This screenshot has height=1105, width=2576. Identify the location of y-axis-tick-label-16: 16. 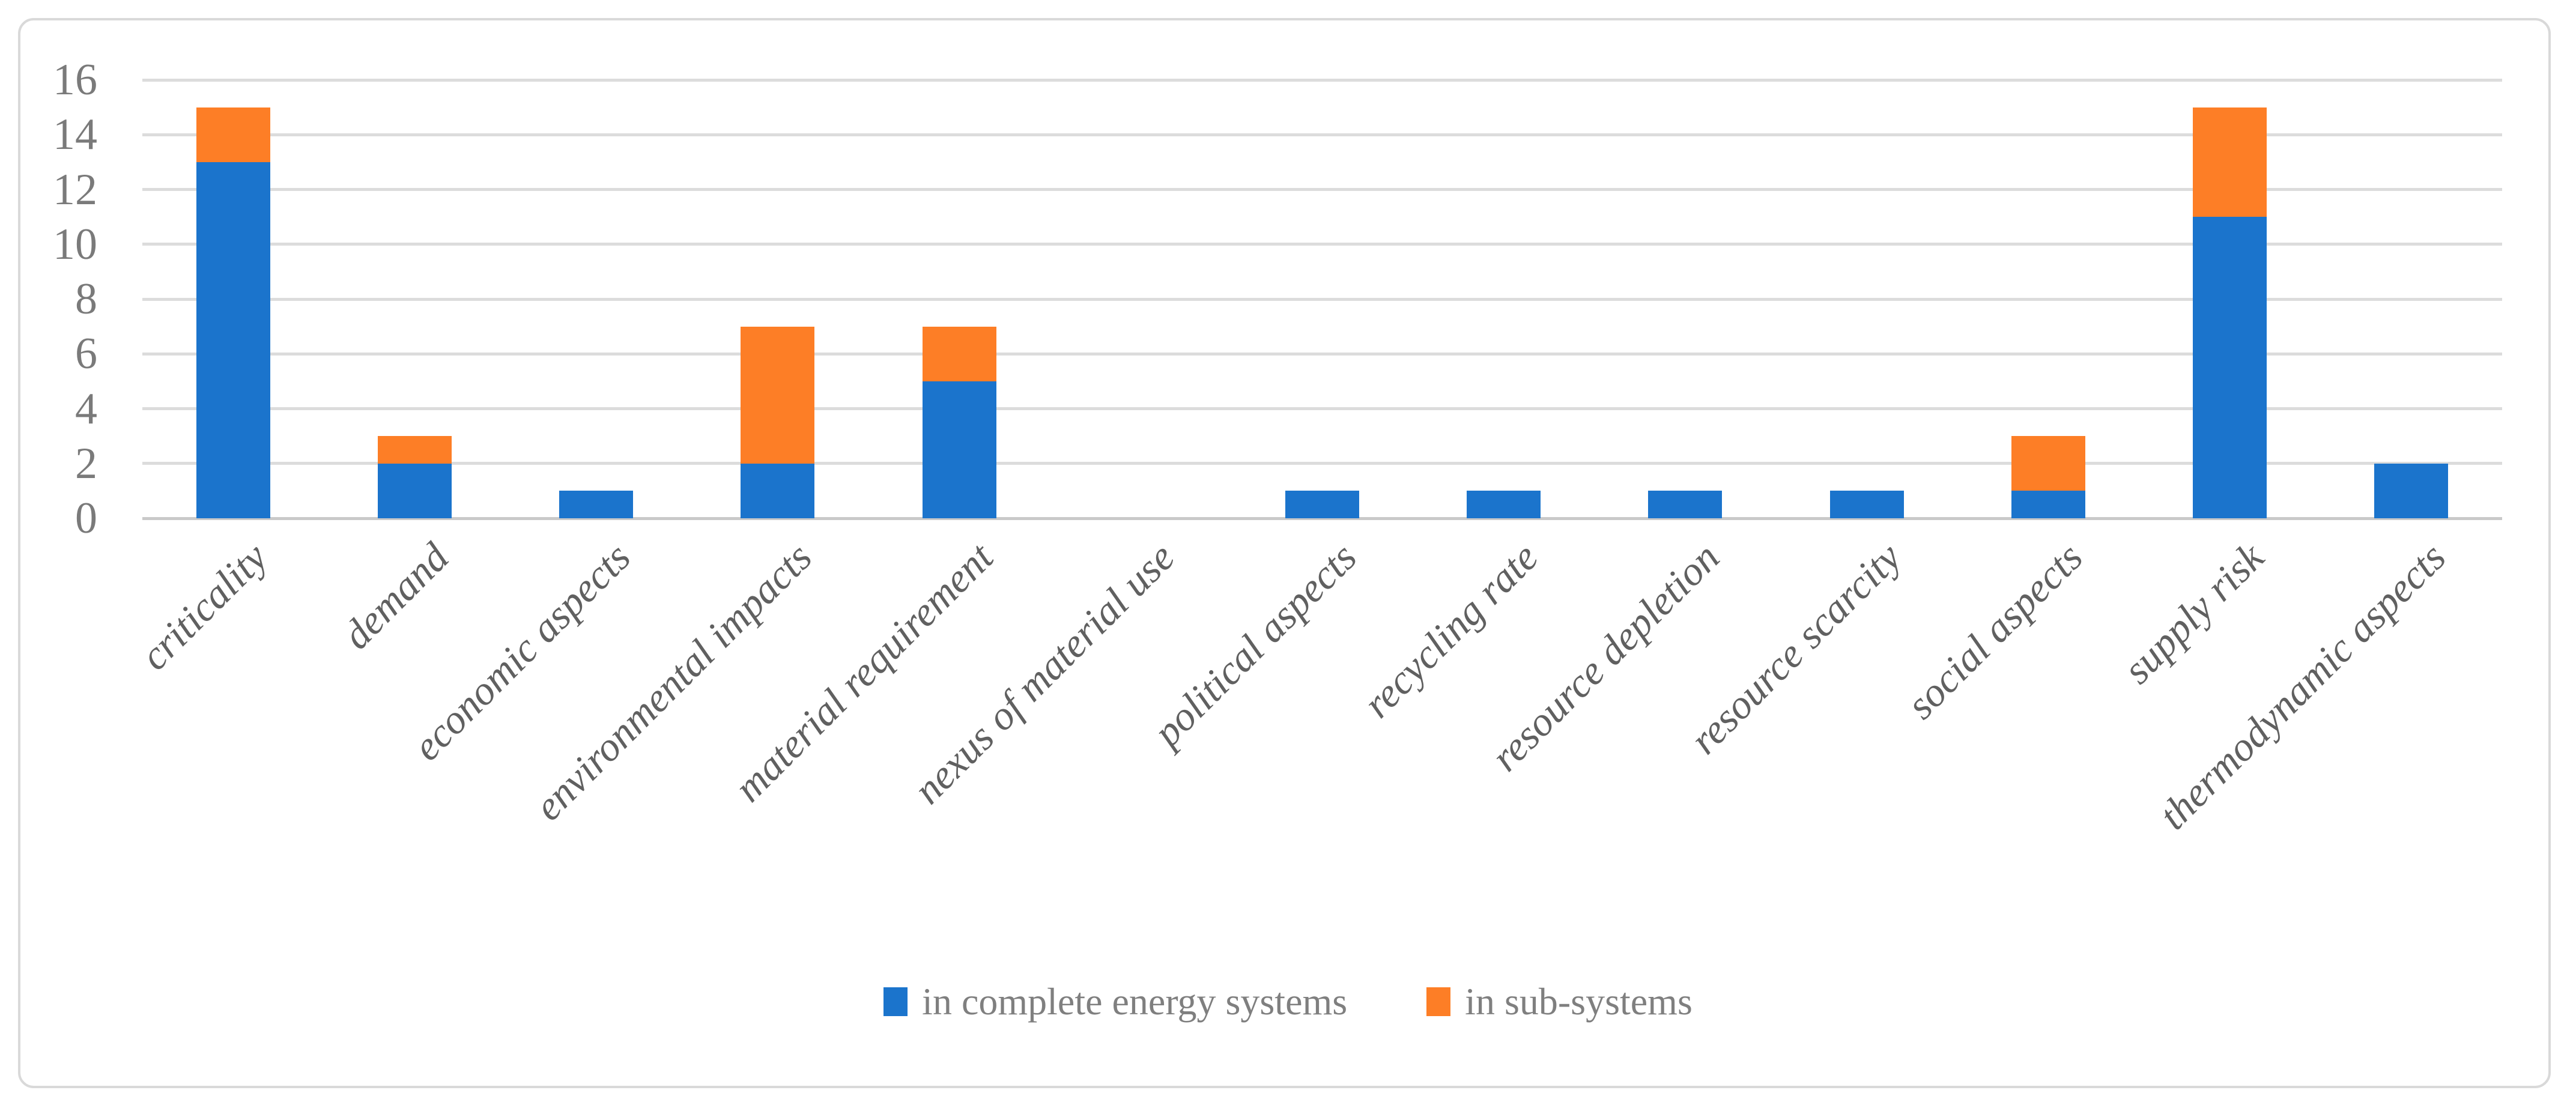
(75, 79).